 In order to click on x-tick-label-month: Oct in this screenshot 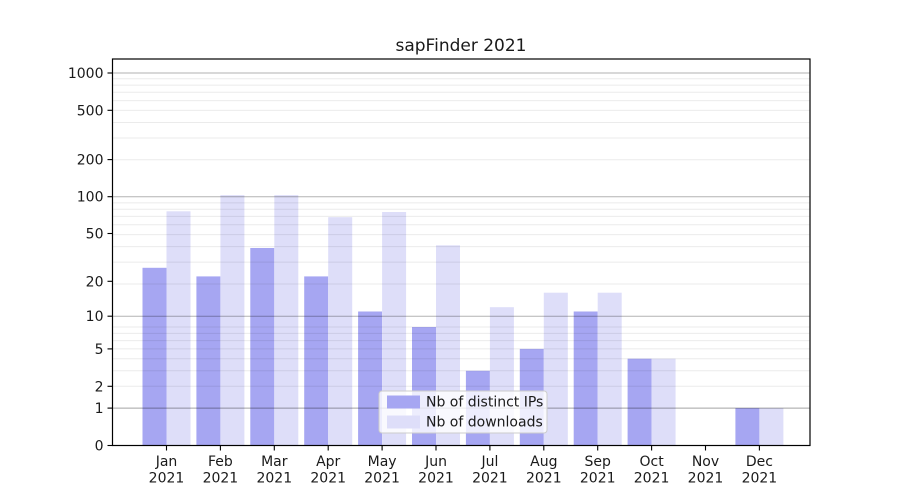, I will do `click(651, 462)`.